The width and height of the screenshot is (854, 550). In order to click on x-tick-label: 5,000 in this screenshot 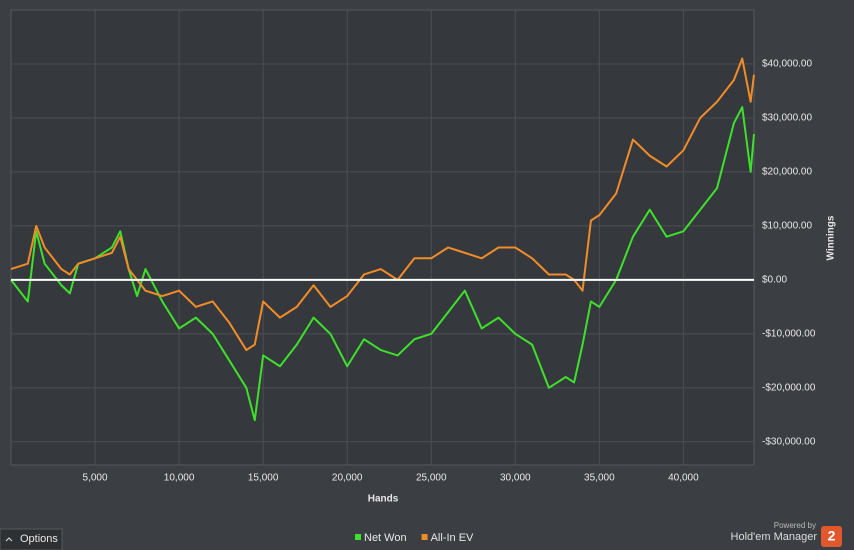, I will do `click(95, 478)`.